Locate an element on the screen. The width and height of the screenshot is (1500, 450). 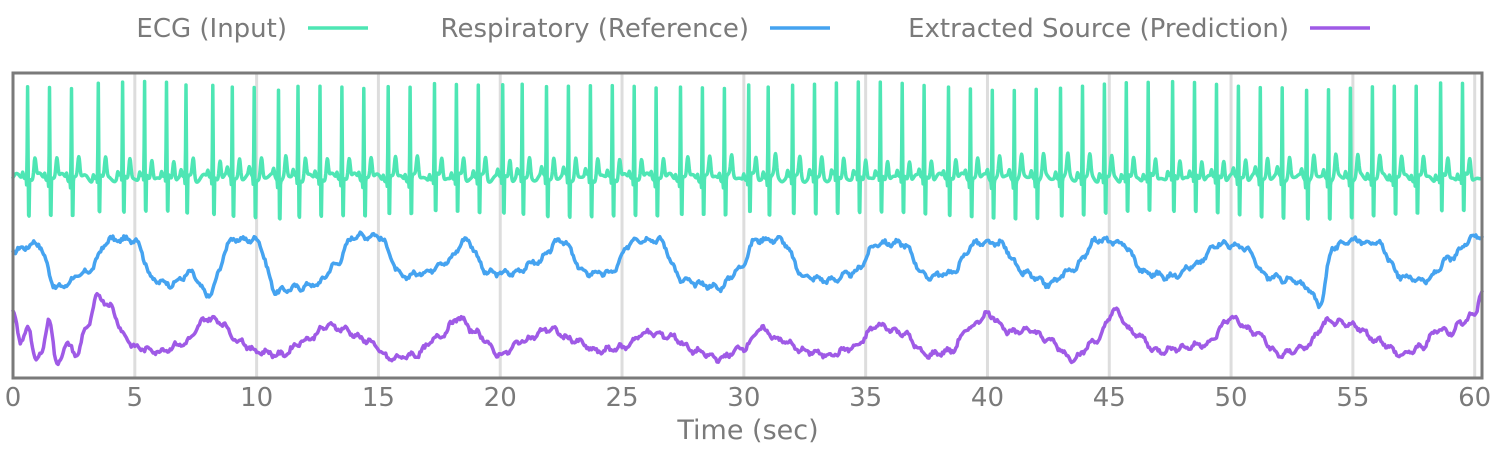
x-tick-label-10: 10 is located at coordinates (256, 398).